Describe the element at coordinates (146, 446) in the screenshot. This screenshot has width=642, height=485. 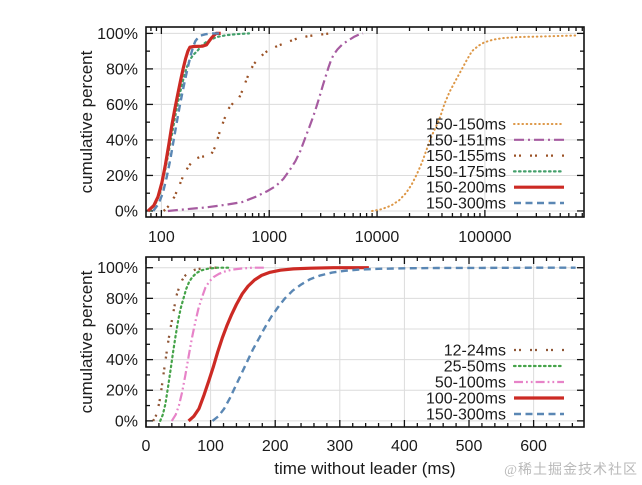
I see `x-tick-label: 0` at that location.